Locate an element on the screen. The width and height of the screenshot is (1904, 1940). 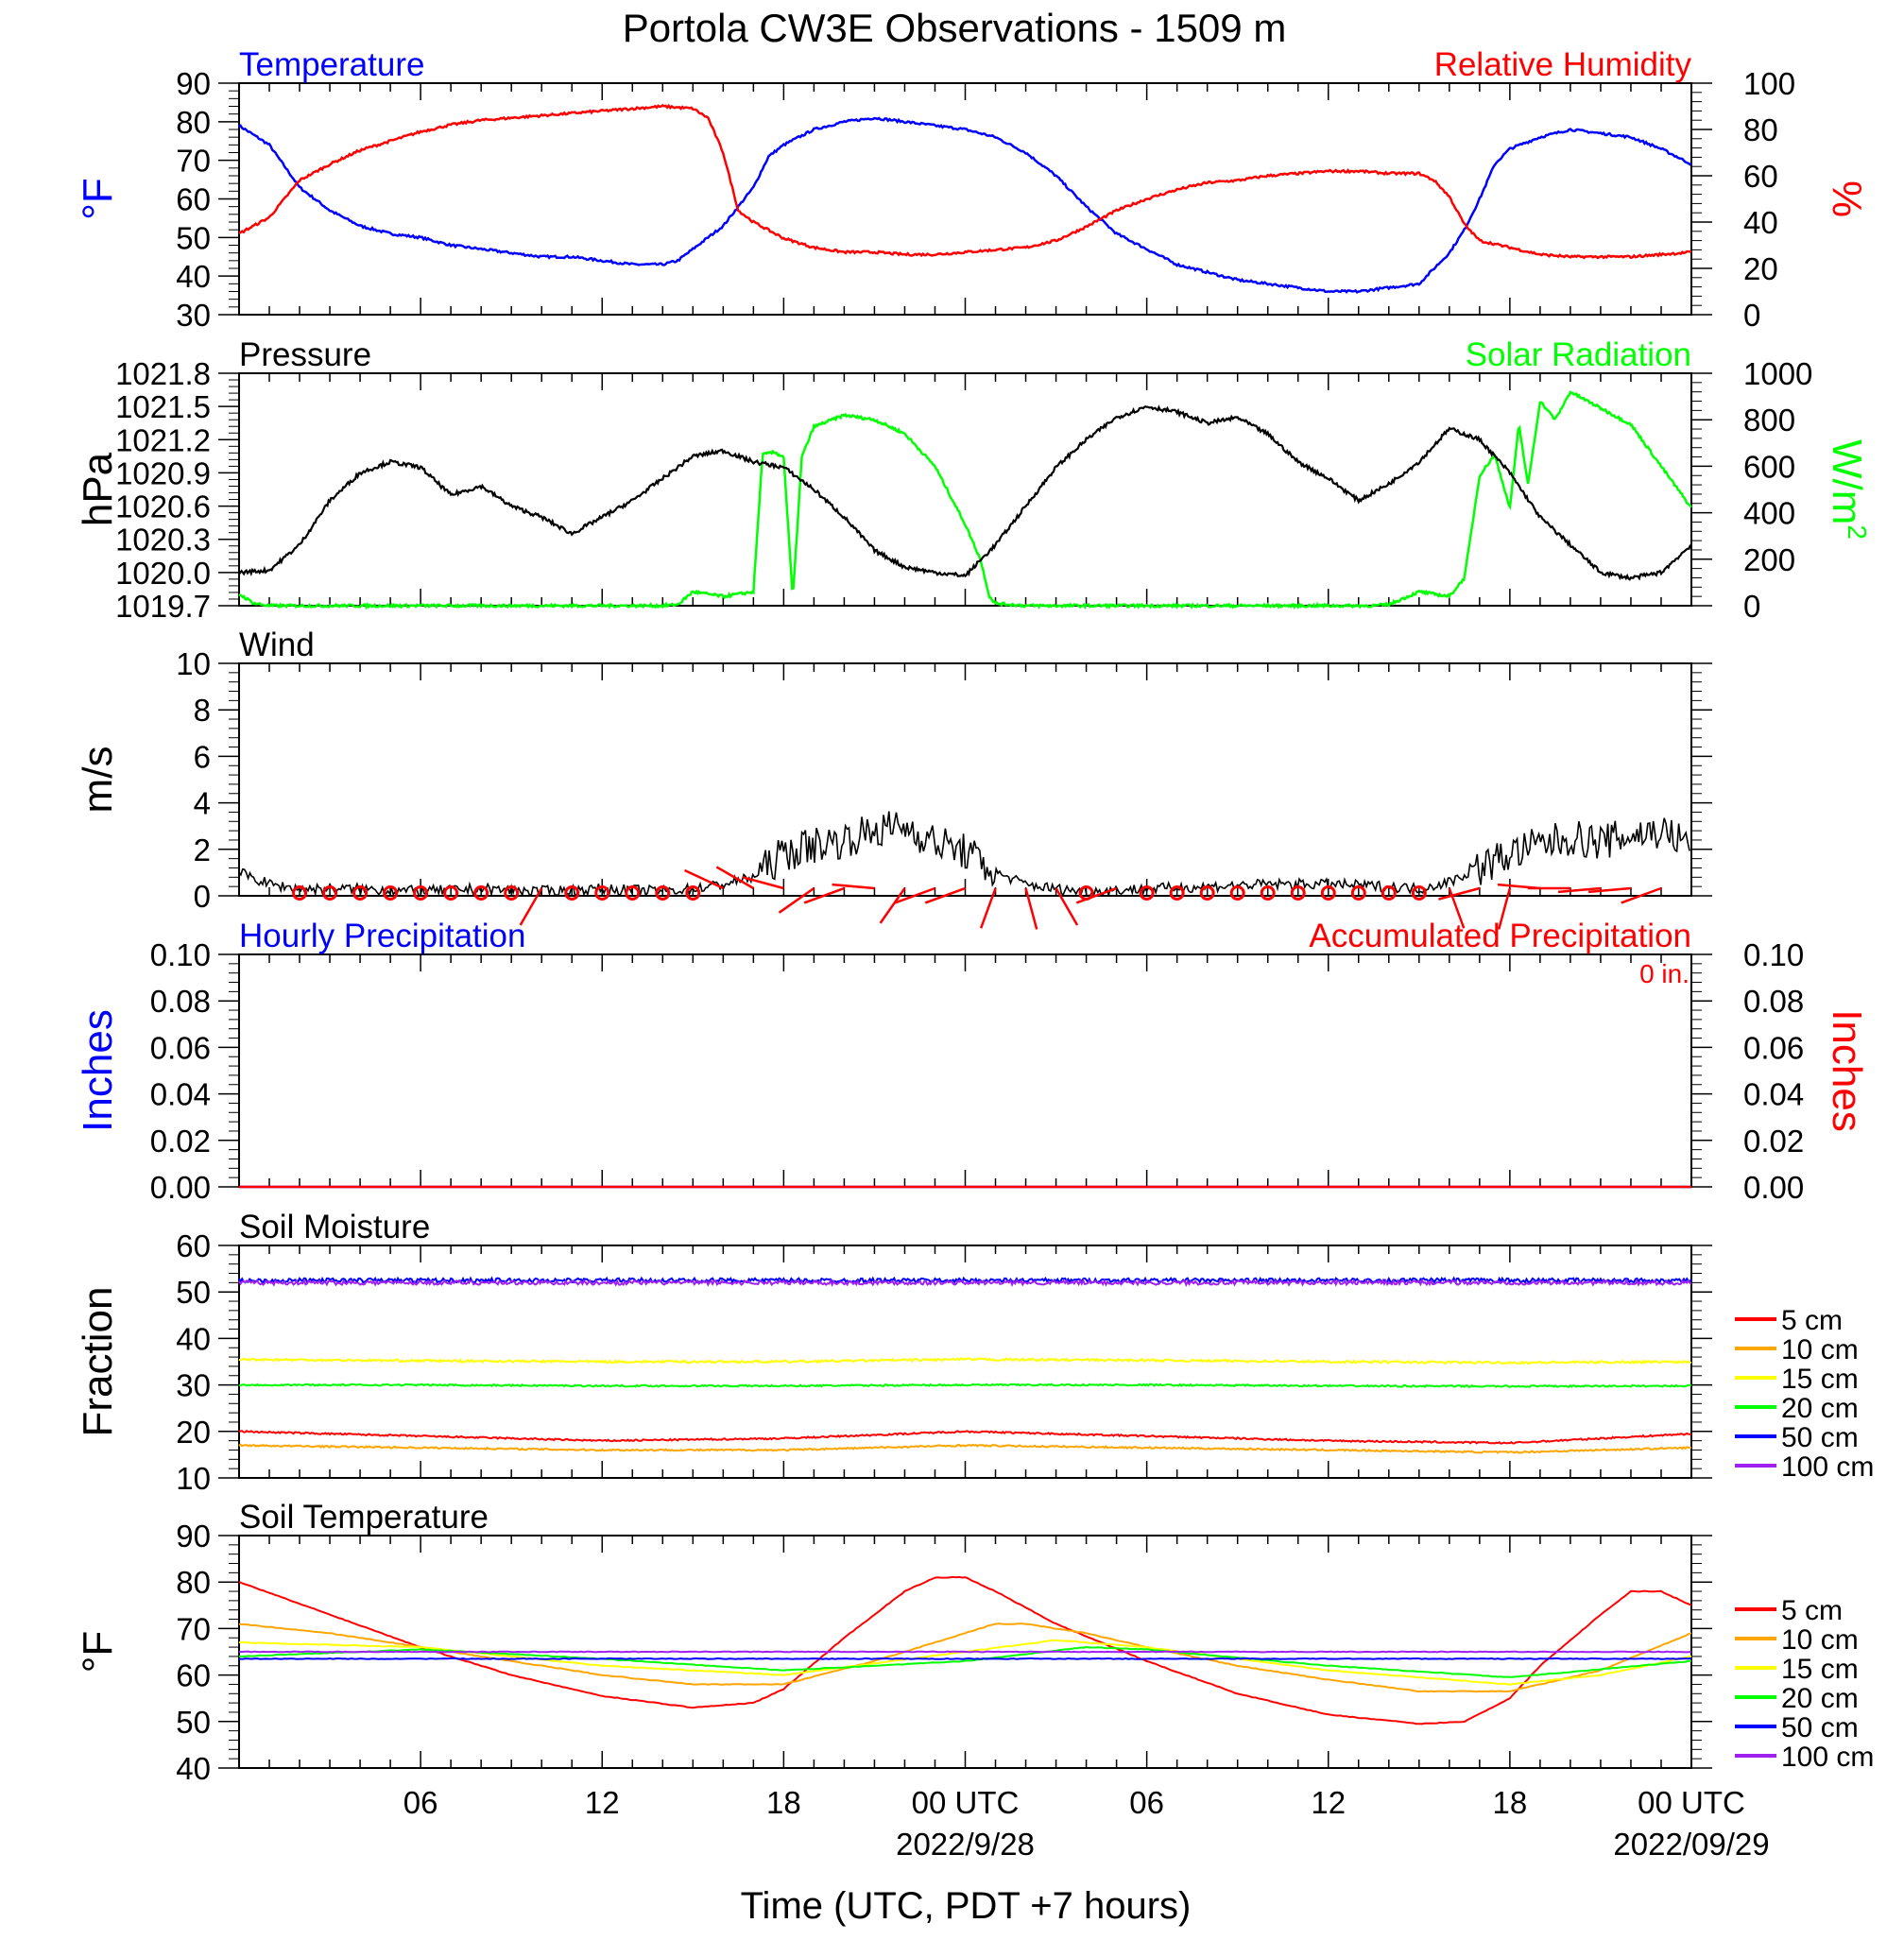
panel-left-title: Soil Moisture is located at coordinates (334, 1227).